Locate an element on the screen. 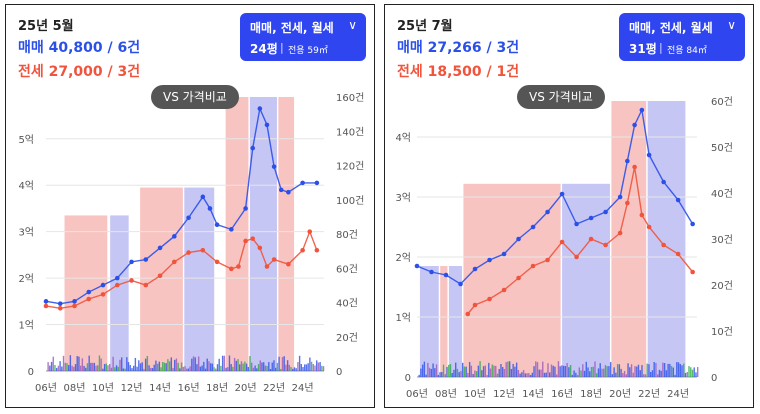 The width and height of the screenshot is (760, 414). right-axis-tick-label: 20건 is located at coordinates (347, 338).